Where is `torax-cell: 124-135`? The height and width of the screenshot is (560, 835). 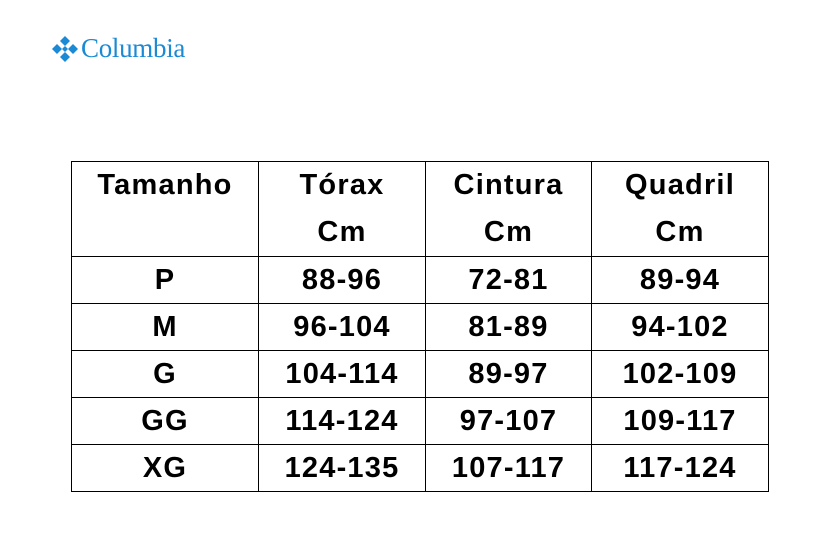 torax-cell: 124-135 is located at coordinates (342, 468).